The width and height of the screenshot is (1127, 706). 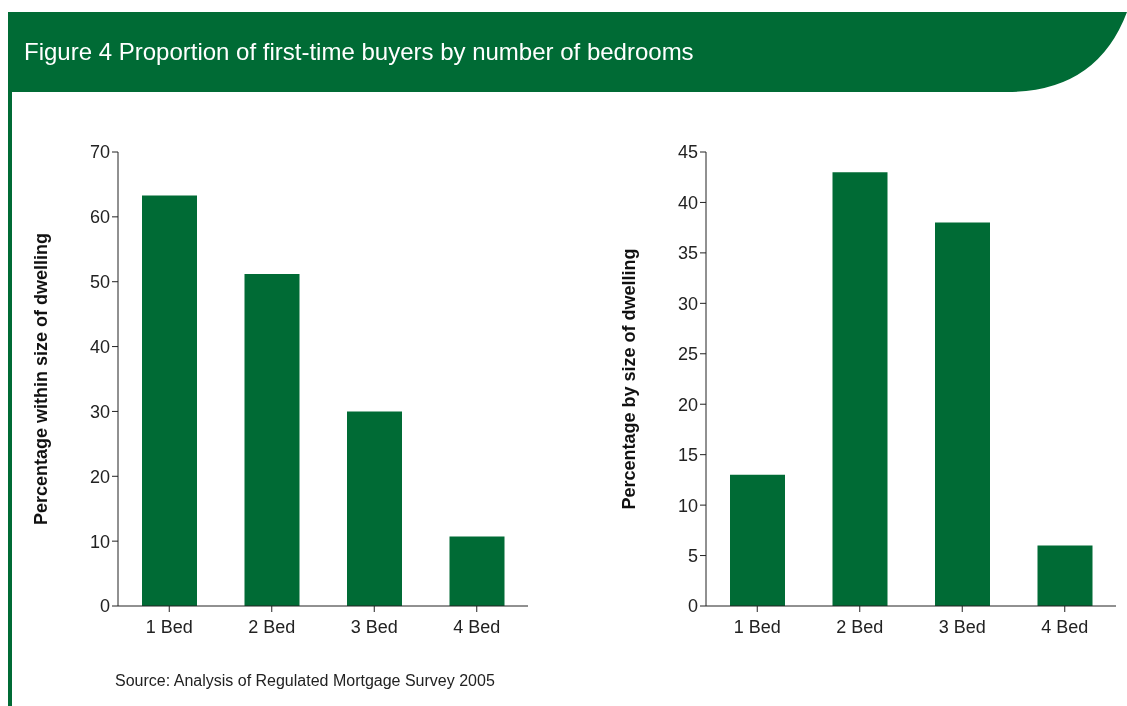 What do you see at coordinates (99, 152) in the screenshot?
I see `y-tick-label: 70` at bounding box center [99, 152].